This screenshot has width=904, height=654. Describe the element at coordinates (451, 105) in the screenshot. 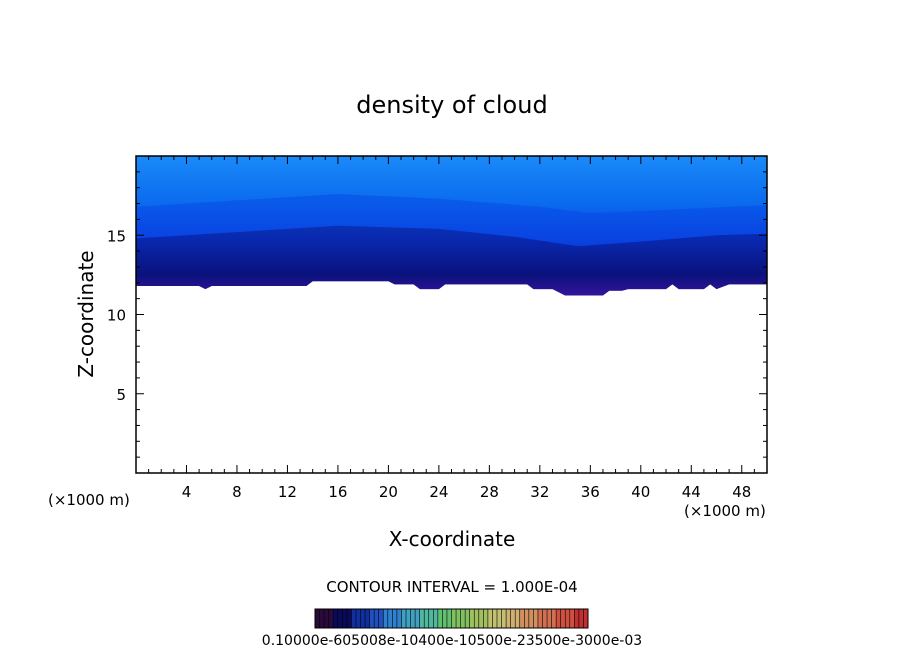

I see `chart-title: density of cloud` at that location.